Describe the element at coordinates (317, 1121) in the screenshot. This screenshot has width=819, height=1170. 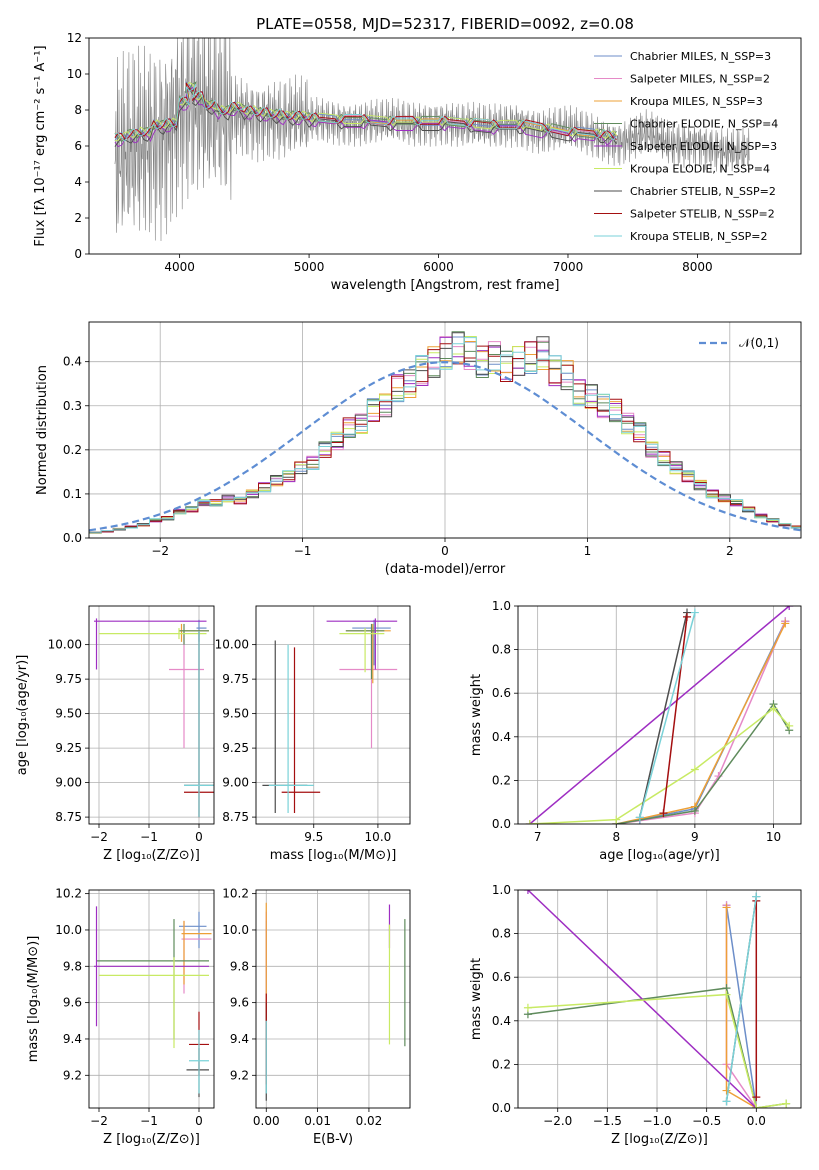
I see `tick-label-x: 0.01` at that location.